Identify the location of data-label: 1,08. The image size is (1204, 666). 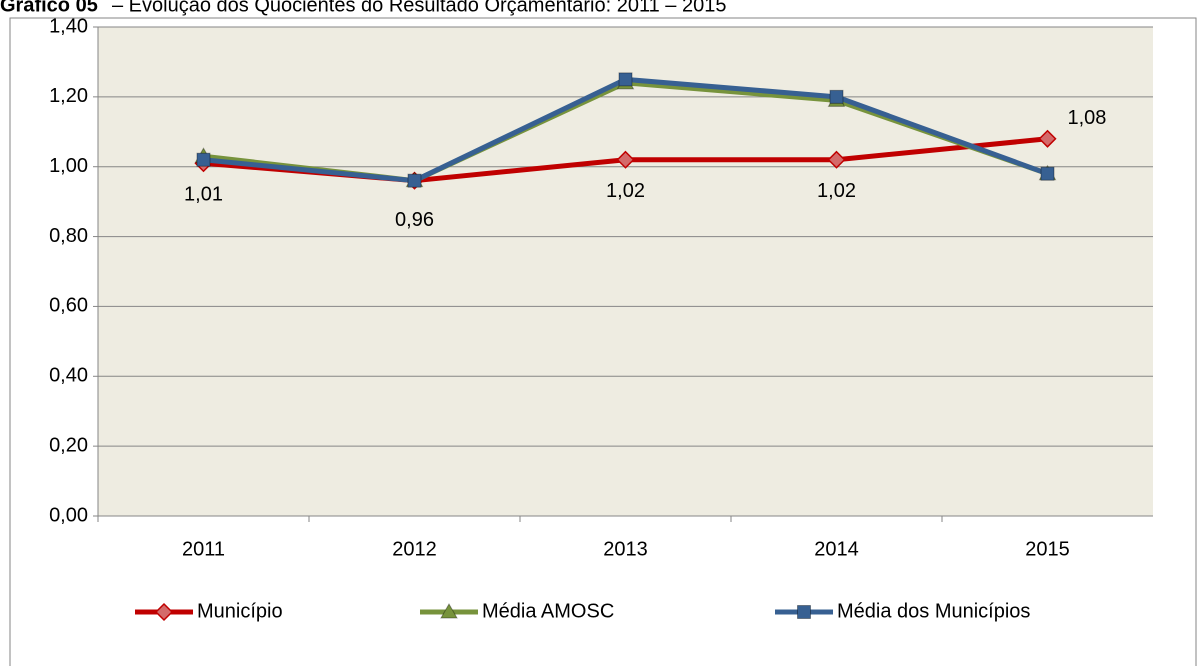
(1087, 118).